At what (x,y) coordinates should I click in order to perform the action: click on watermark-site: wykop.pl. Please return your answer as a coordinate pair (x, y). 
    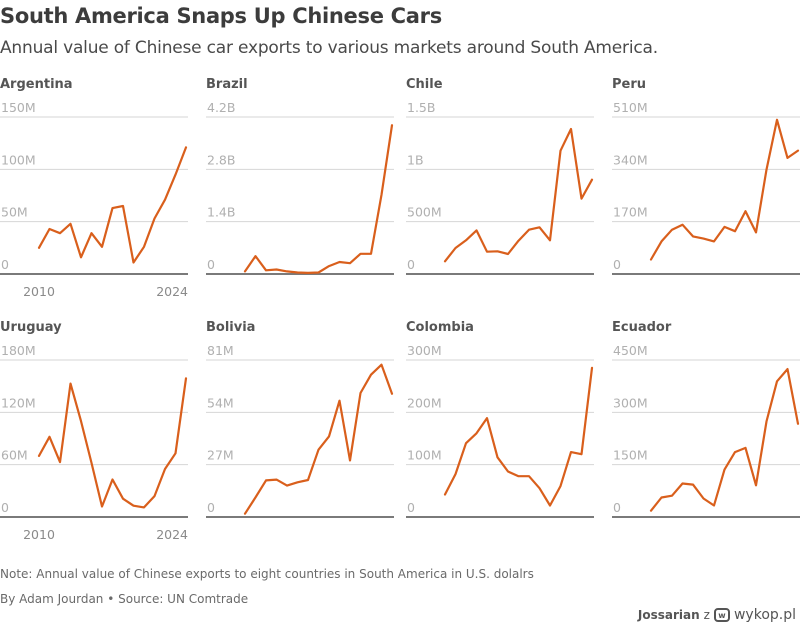
    Looking at the image, I should click on (764, 615).